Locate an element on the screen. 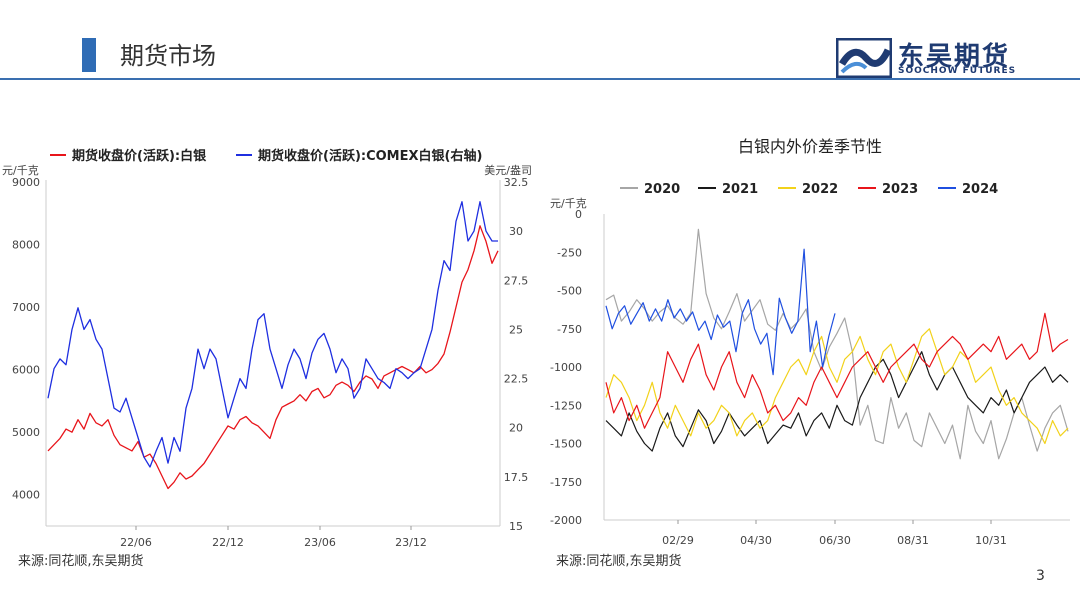 The image size is (1080, 608). left-source-note: 来源:同花顺,东吴期货 is located at coordinates (81, 561).